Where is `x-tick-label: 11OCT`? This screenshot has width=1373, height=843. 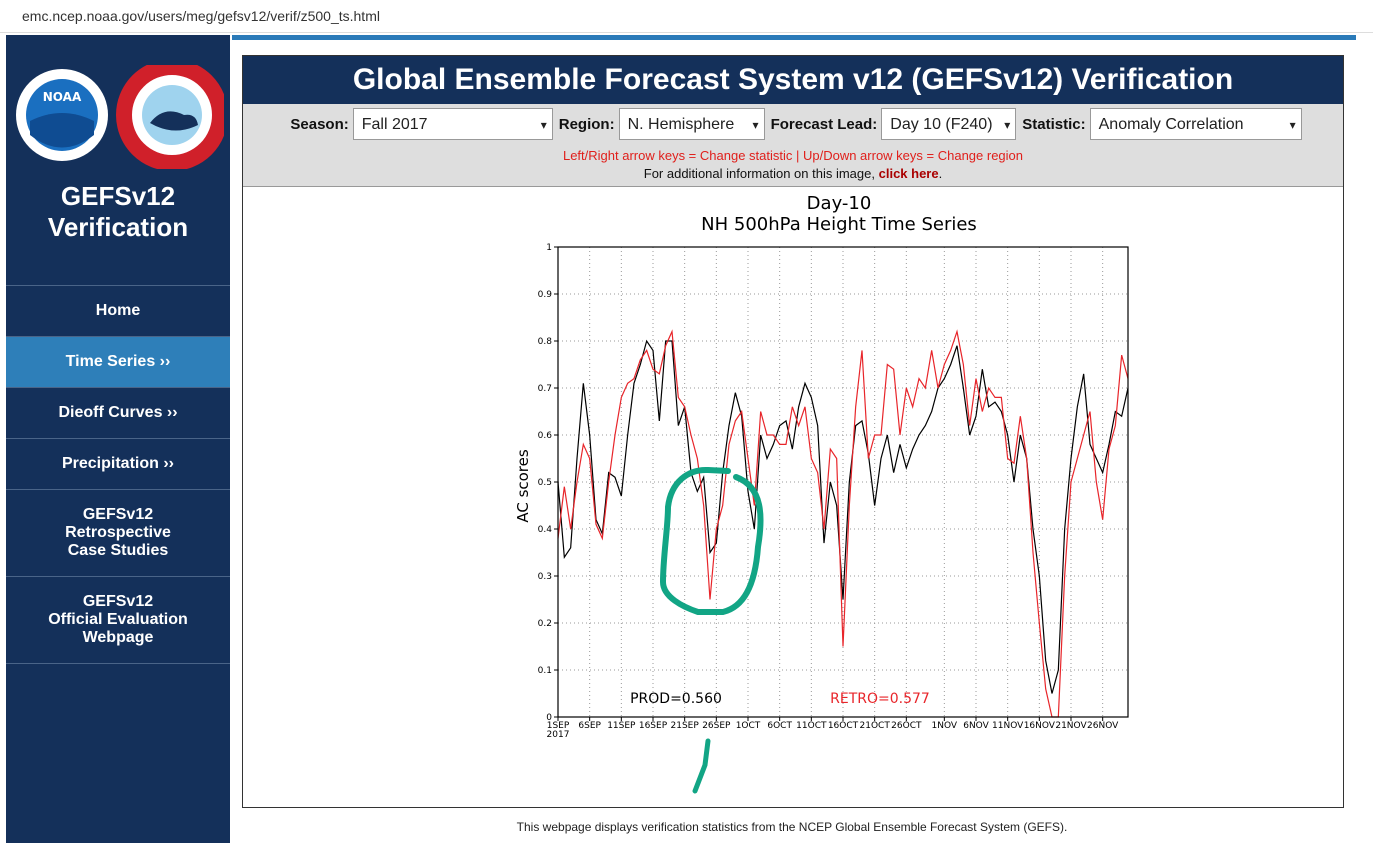 x-tick-label: 11OCT is located at coordinates (811, 726).